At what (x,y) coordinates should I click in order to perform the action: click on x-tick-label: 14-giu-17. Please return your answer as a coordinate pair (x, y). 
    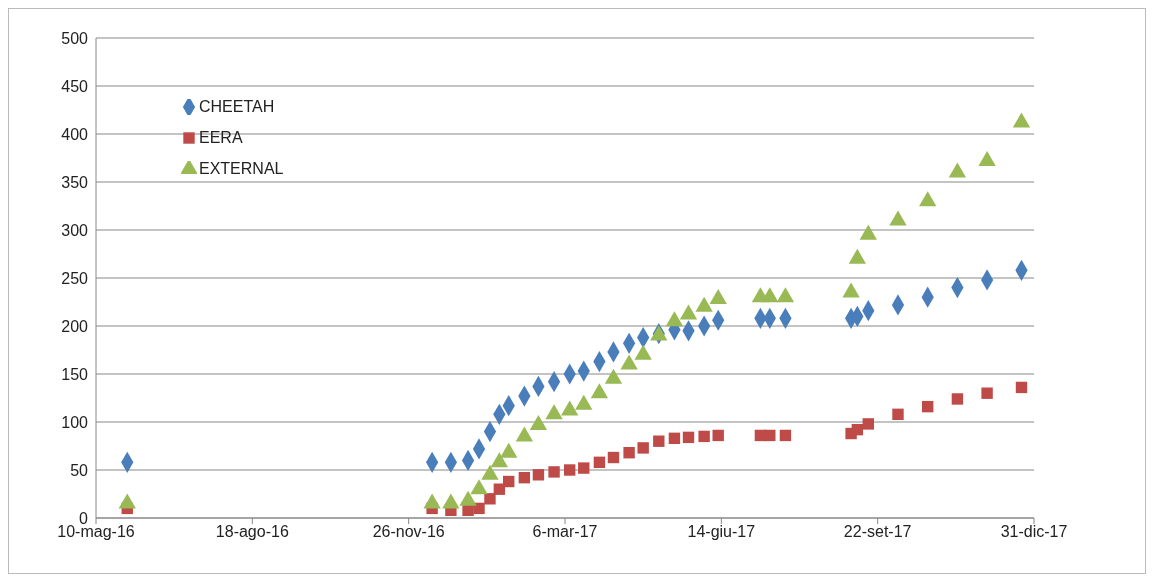
    Looking at the image, I should click on (721, 532).